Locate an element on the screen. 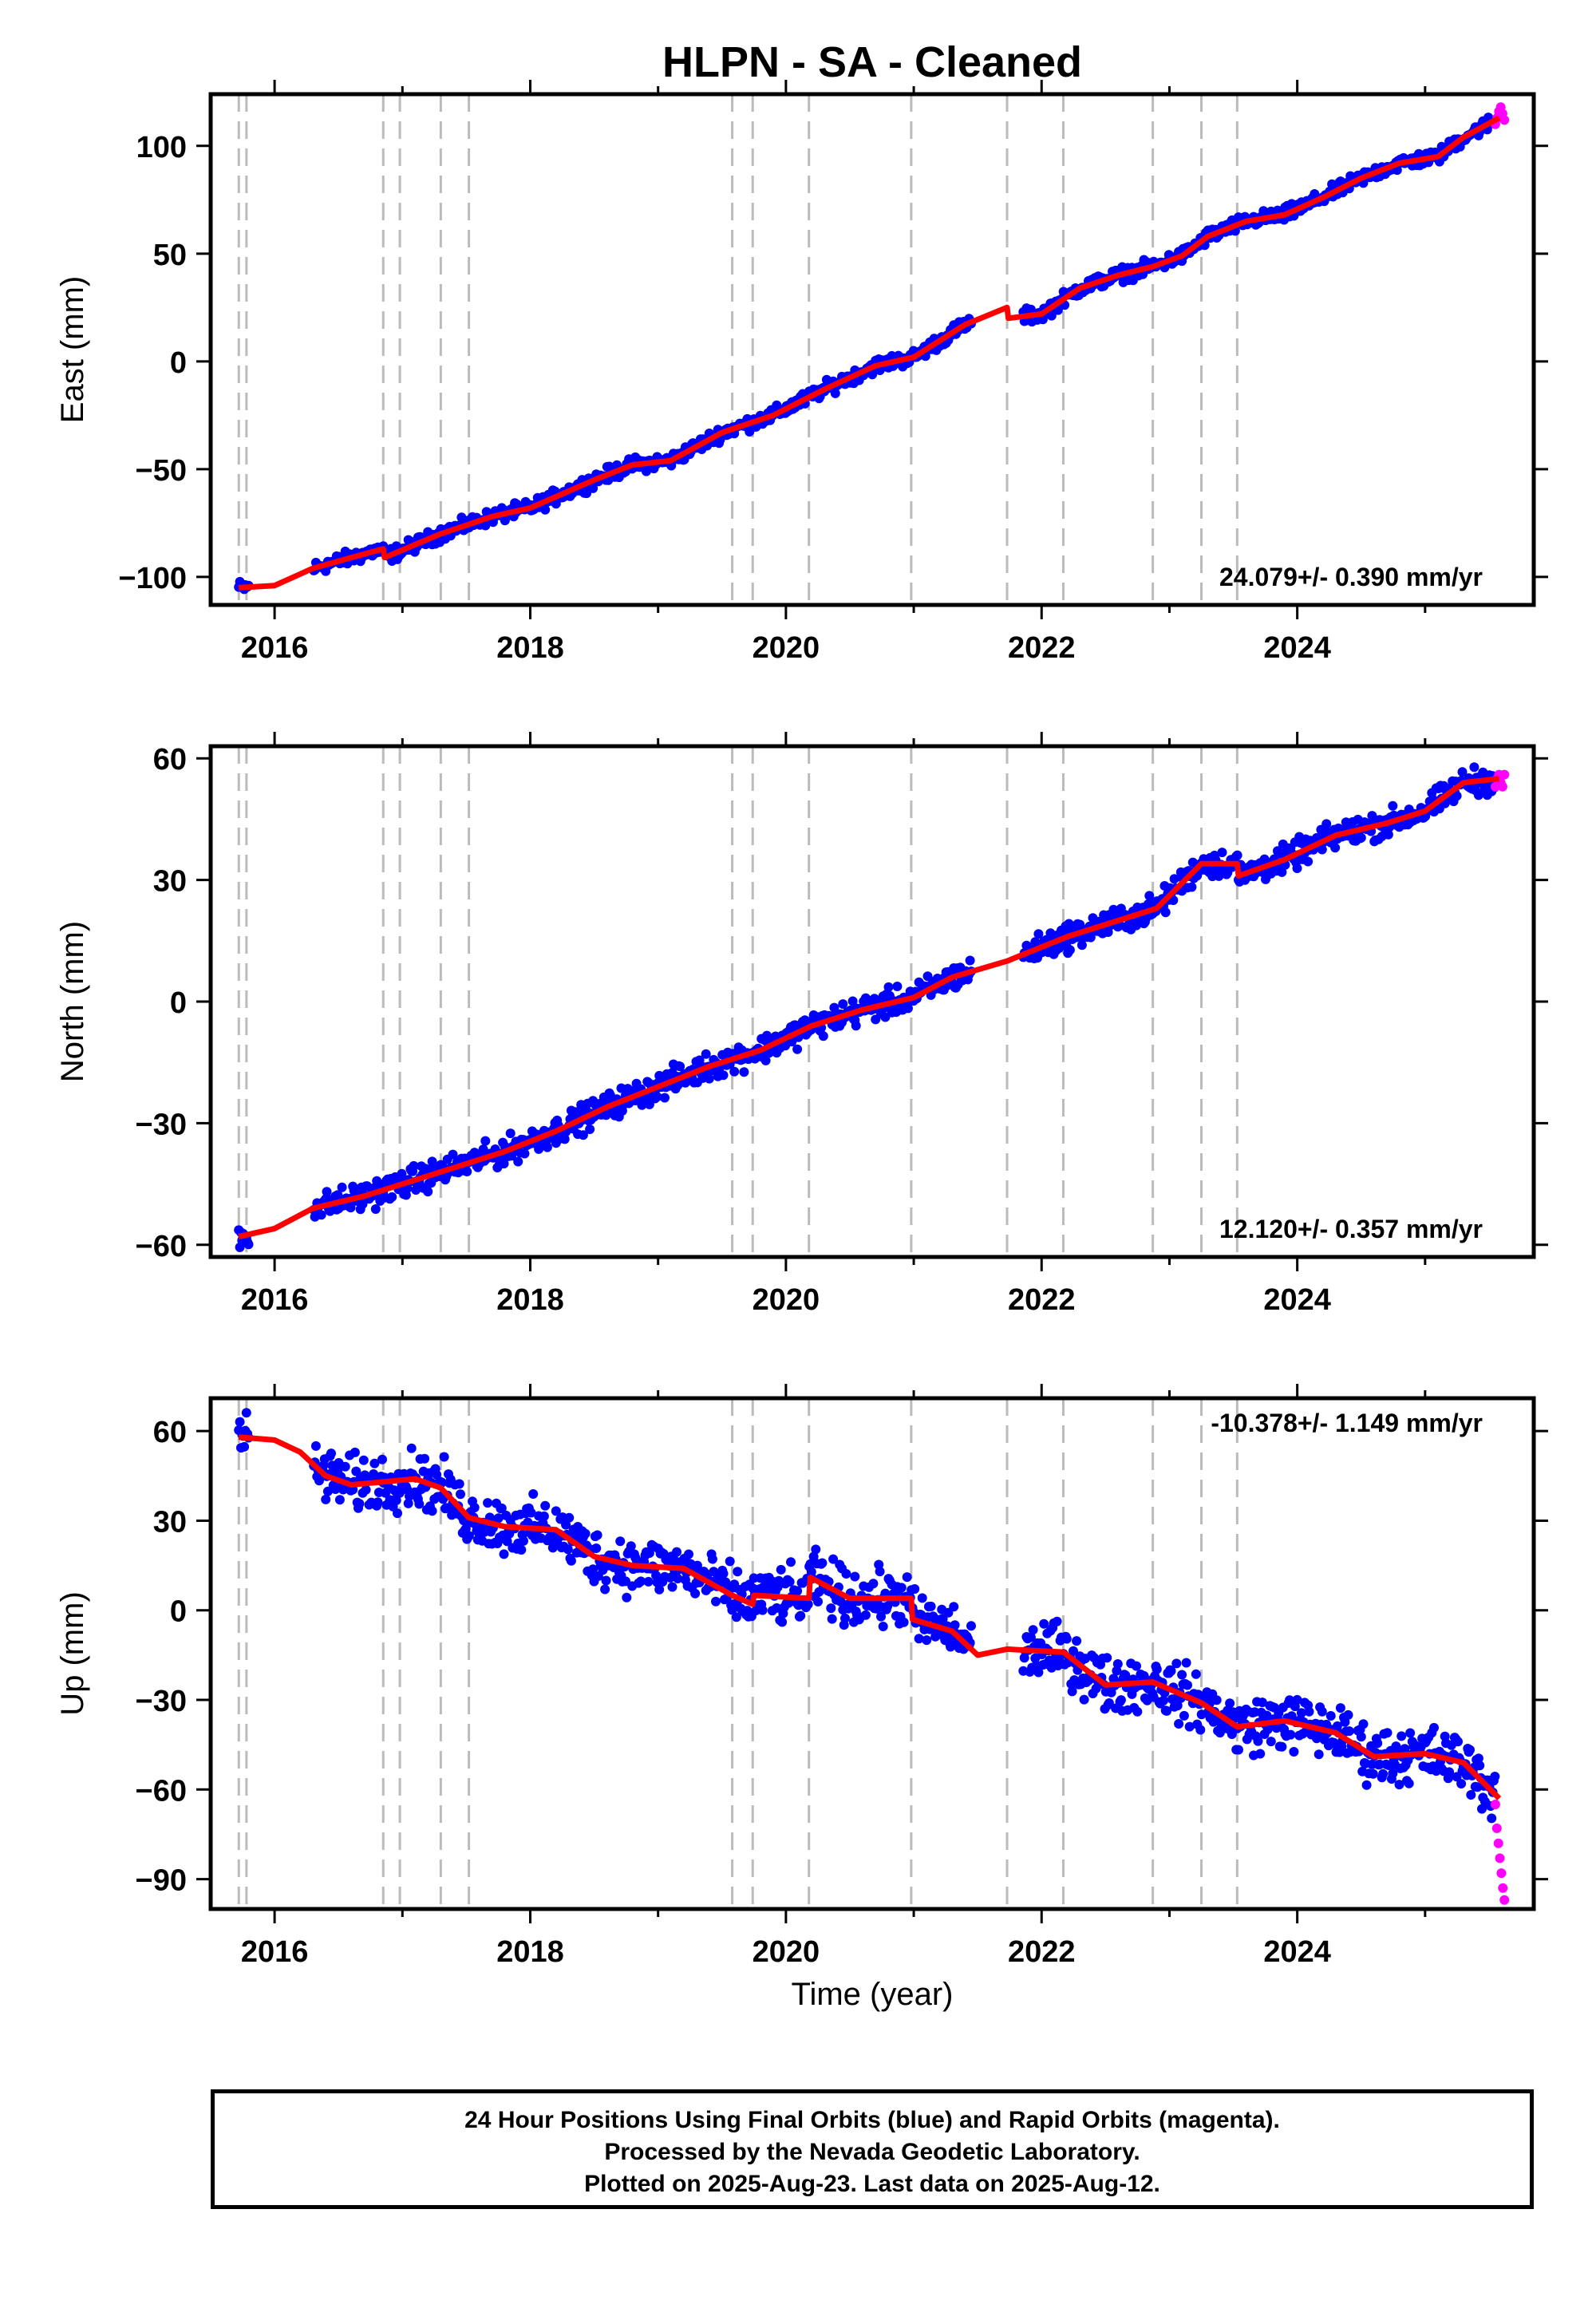 This screenshot has height=2316, width=1596. y-tick-label: −100 is located at coordinates (152, 578).